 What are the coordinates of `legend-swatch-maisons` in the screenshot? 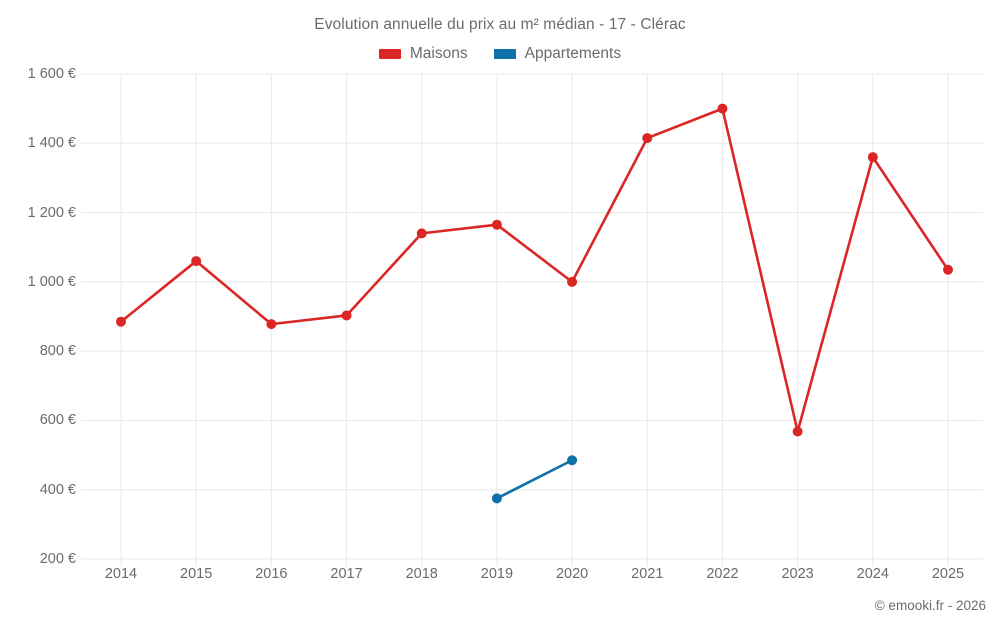 It's located at (389, 54).